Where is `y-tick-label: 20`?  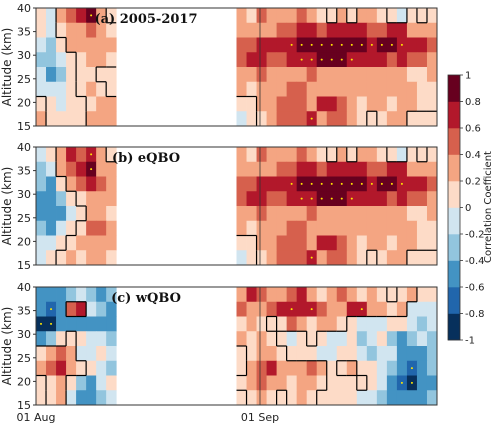
y-tick-label: 20 is located at coordinates (24, 241).